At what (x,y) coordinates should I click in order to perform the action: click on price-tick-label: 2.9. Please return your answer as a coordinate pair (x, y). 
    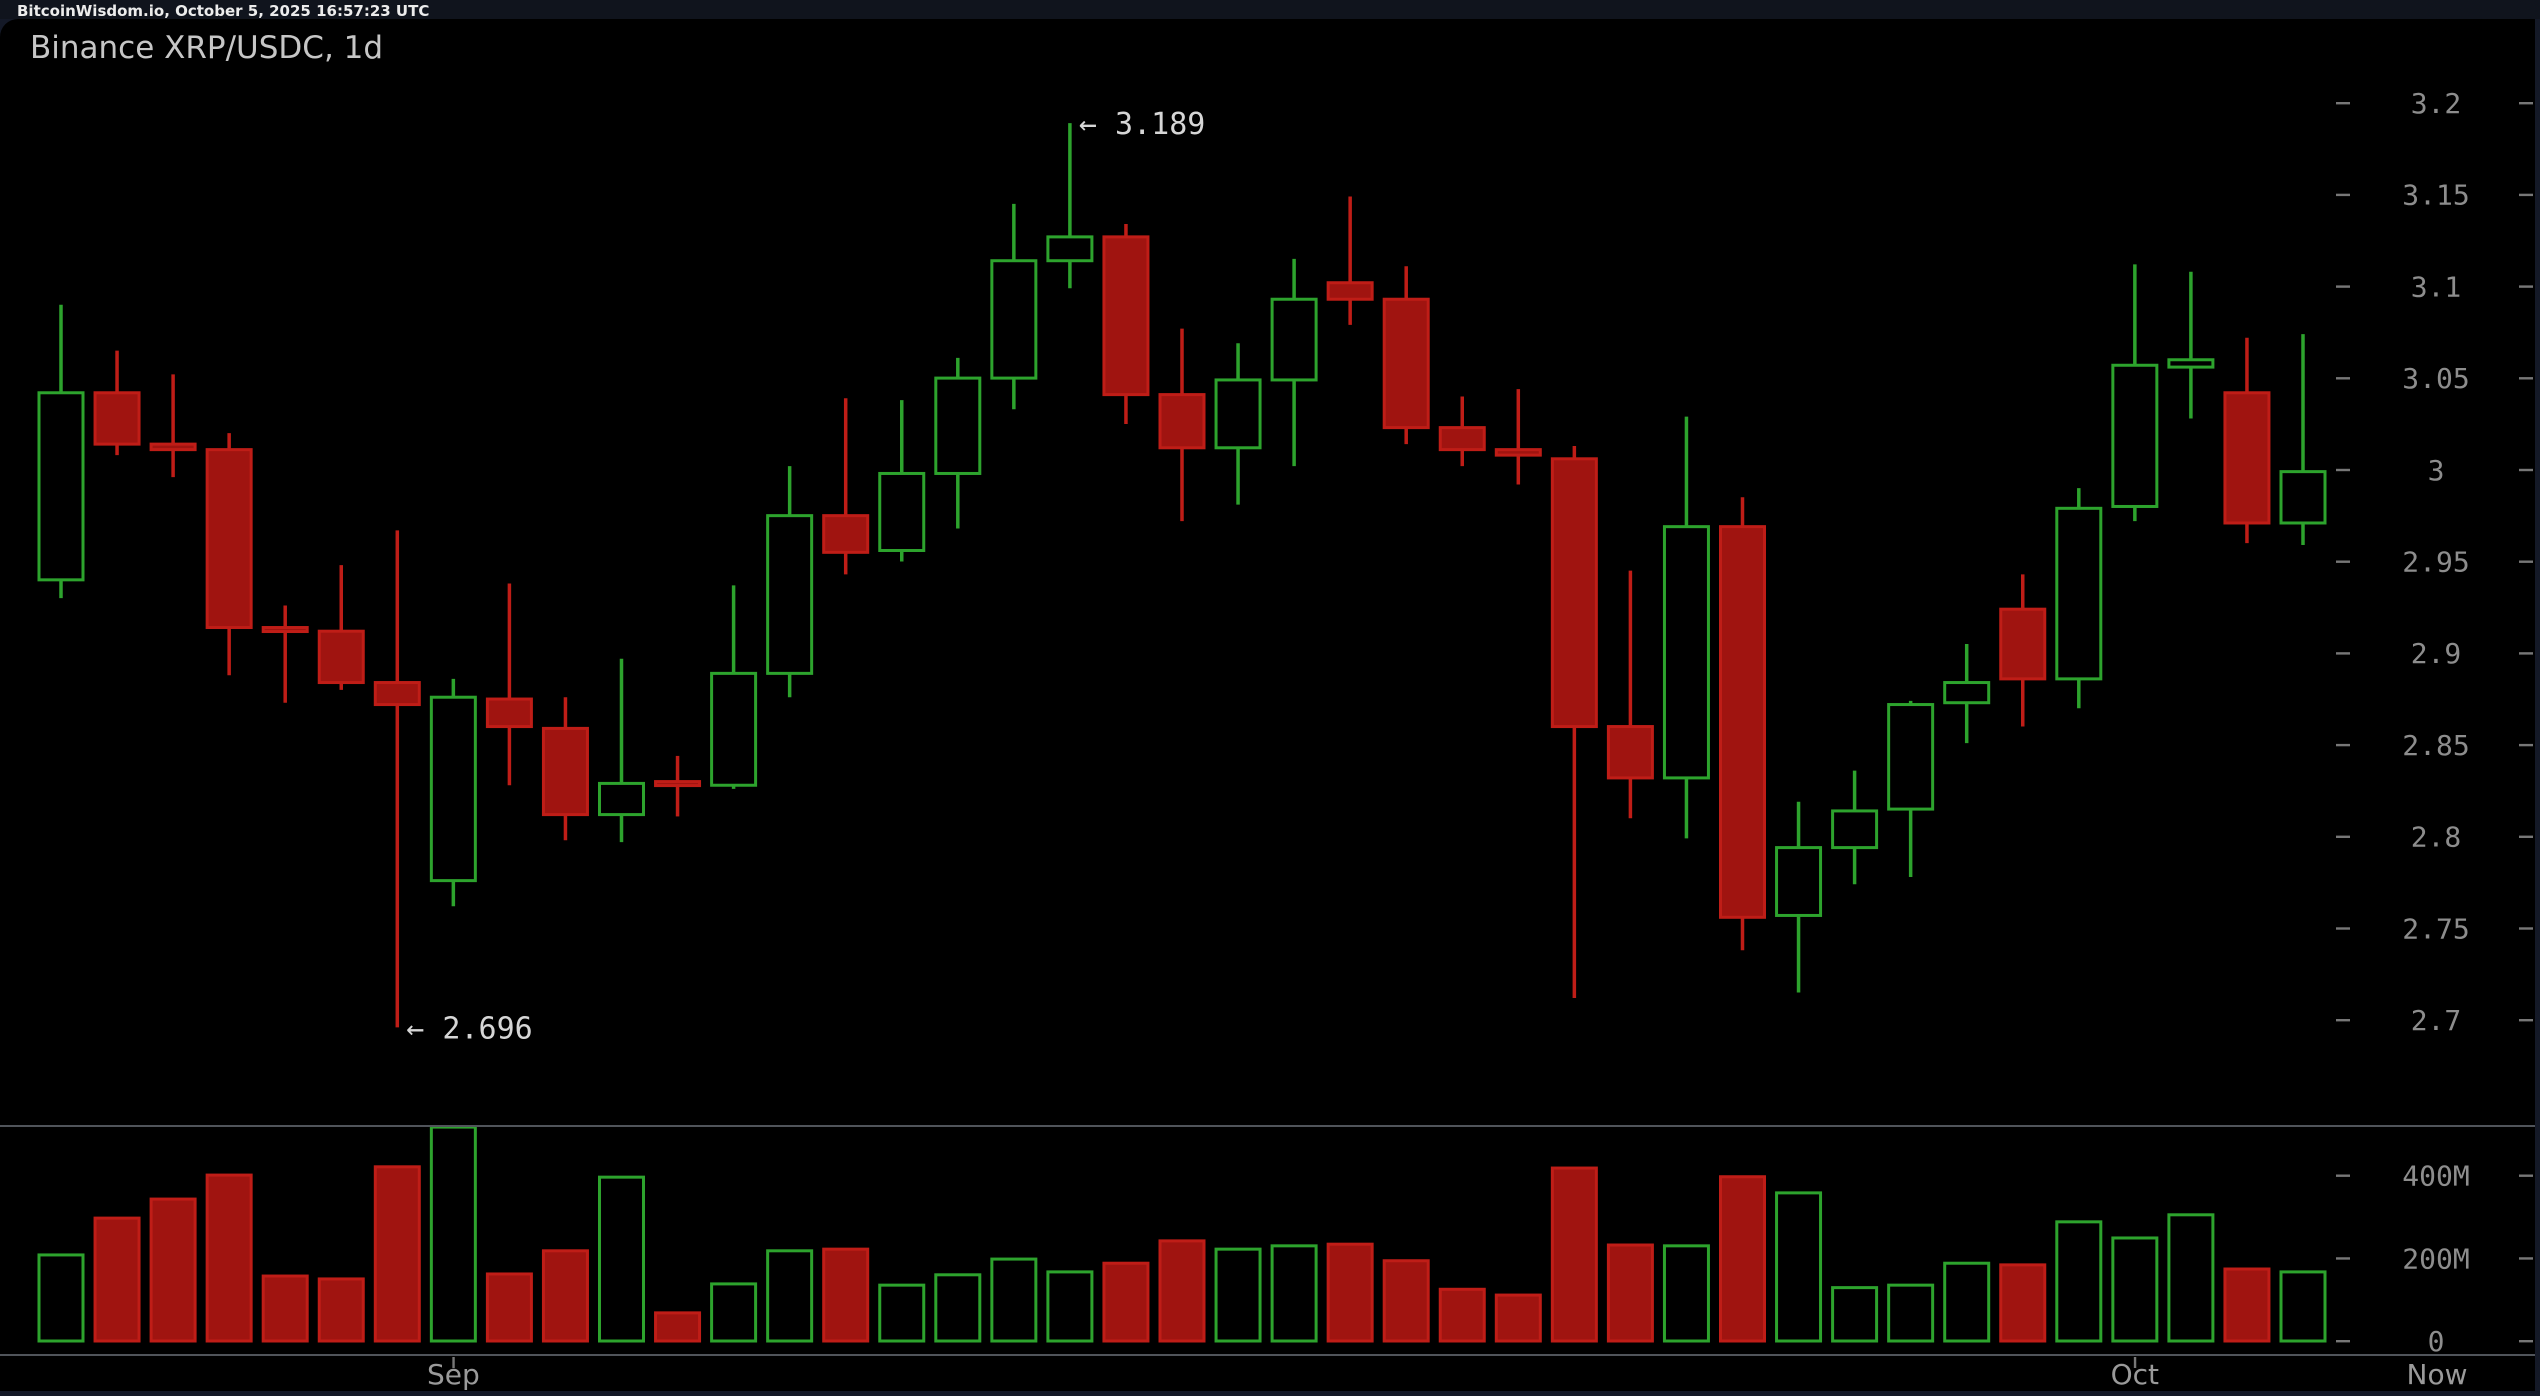
    Looking at the image, I should click on (2436, 653).